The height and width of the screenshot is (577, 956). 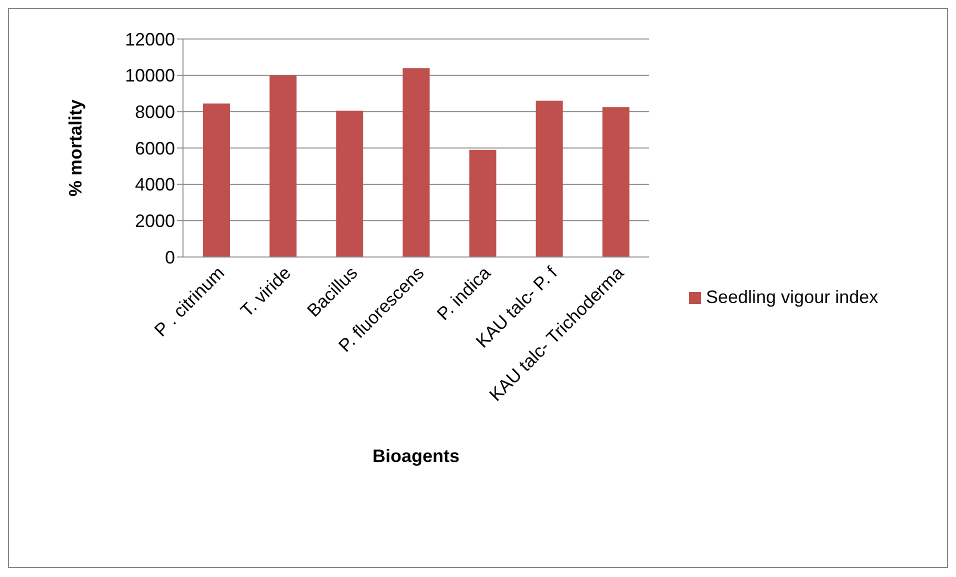 I want to click on y-tick-label: 6000, so click(x=154, y=148).